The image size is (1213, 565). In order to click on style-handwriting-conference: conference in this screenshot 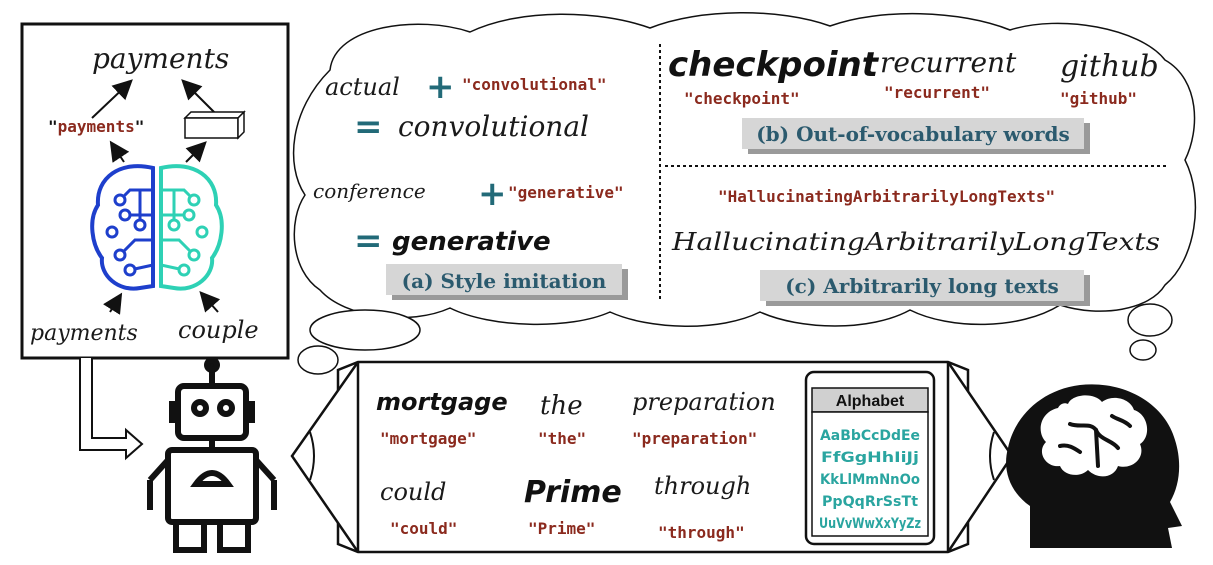, I will do `click(369, 191)`.